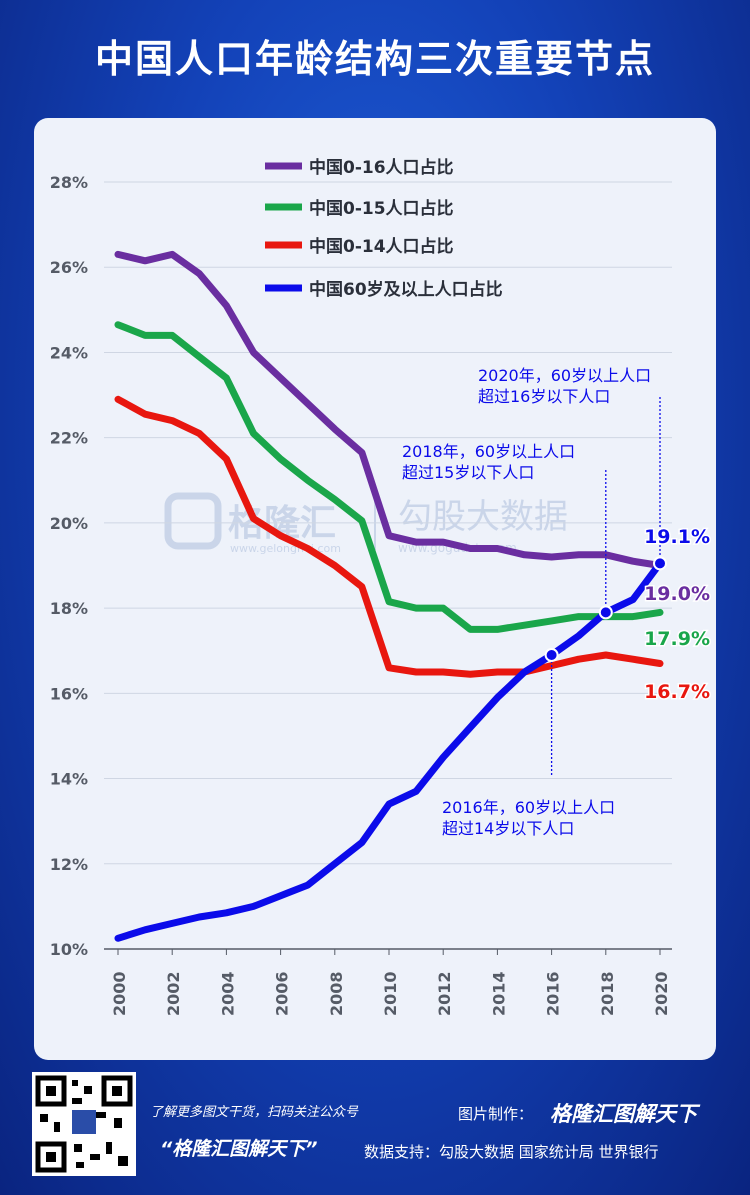 The width and height of the screenshot is (750, 1195). What do you see at coordinates (553, 993) in the screenshot?
I see `x-tick-label: 2016` at bounding box center [553, 993].